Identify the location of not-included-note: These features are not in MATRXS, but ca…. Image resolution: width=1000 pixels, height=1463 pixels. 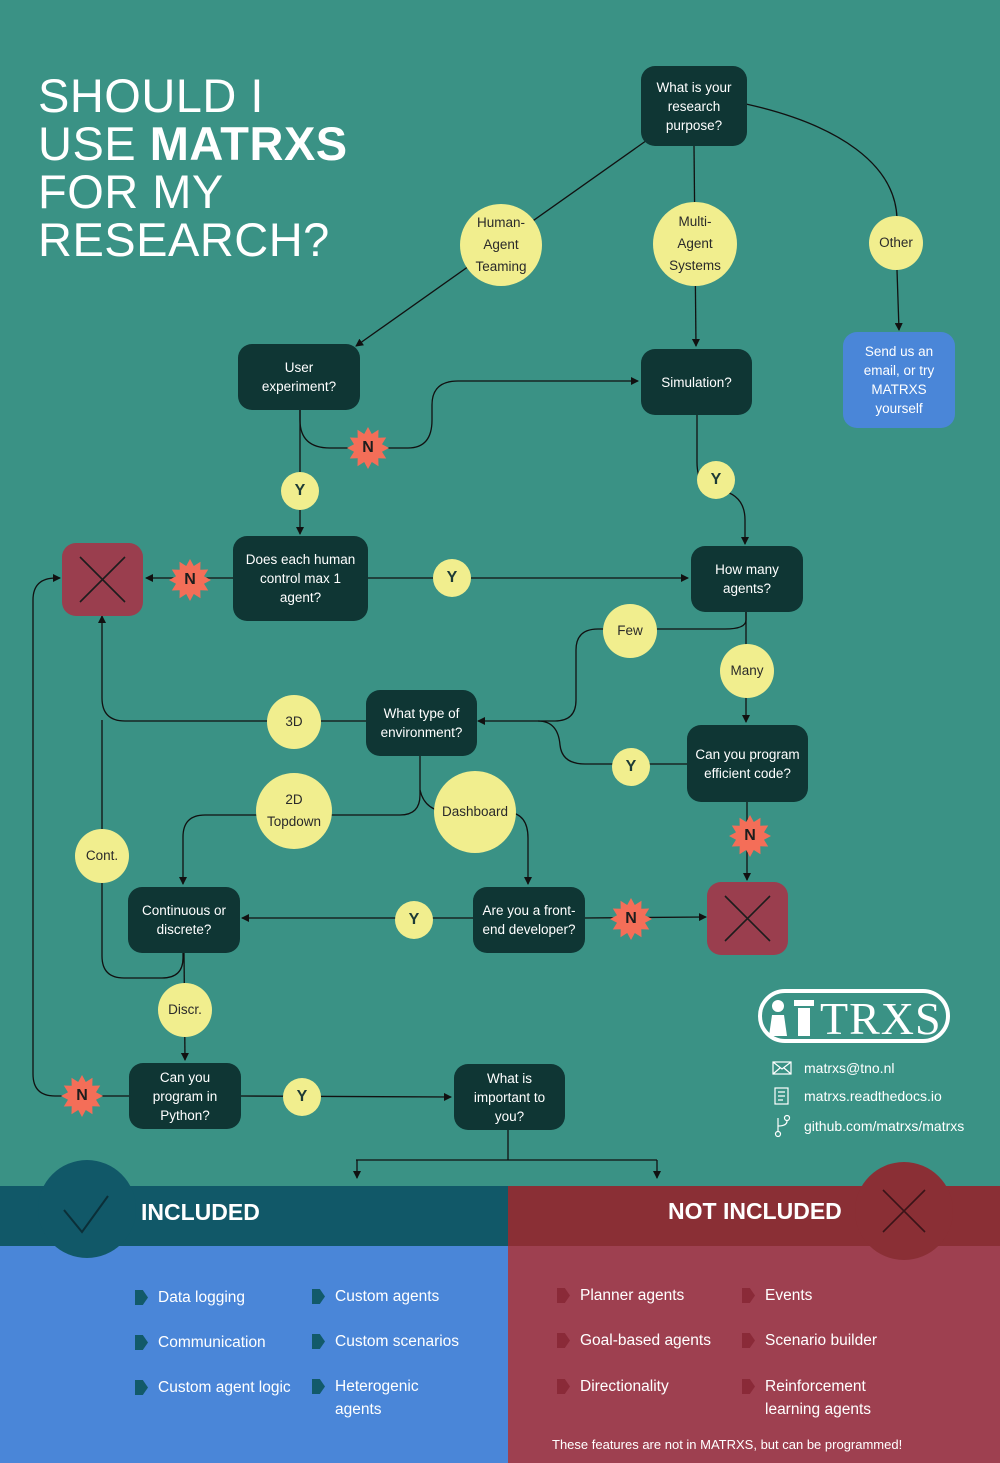
(727, 1444).